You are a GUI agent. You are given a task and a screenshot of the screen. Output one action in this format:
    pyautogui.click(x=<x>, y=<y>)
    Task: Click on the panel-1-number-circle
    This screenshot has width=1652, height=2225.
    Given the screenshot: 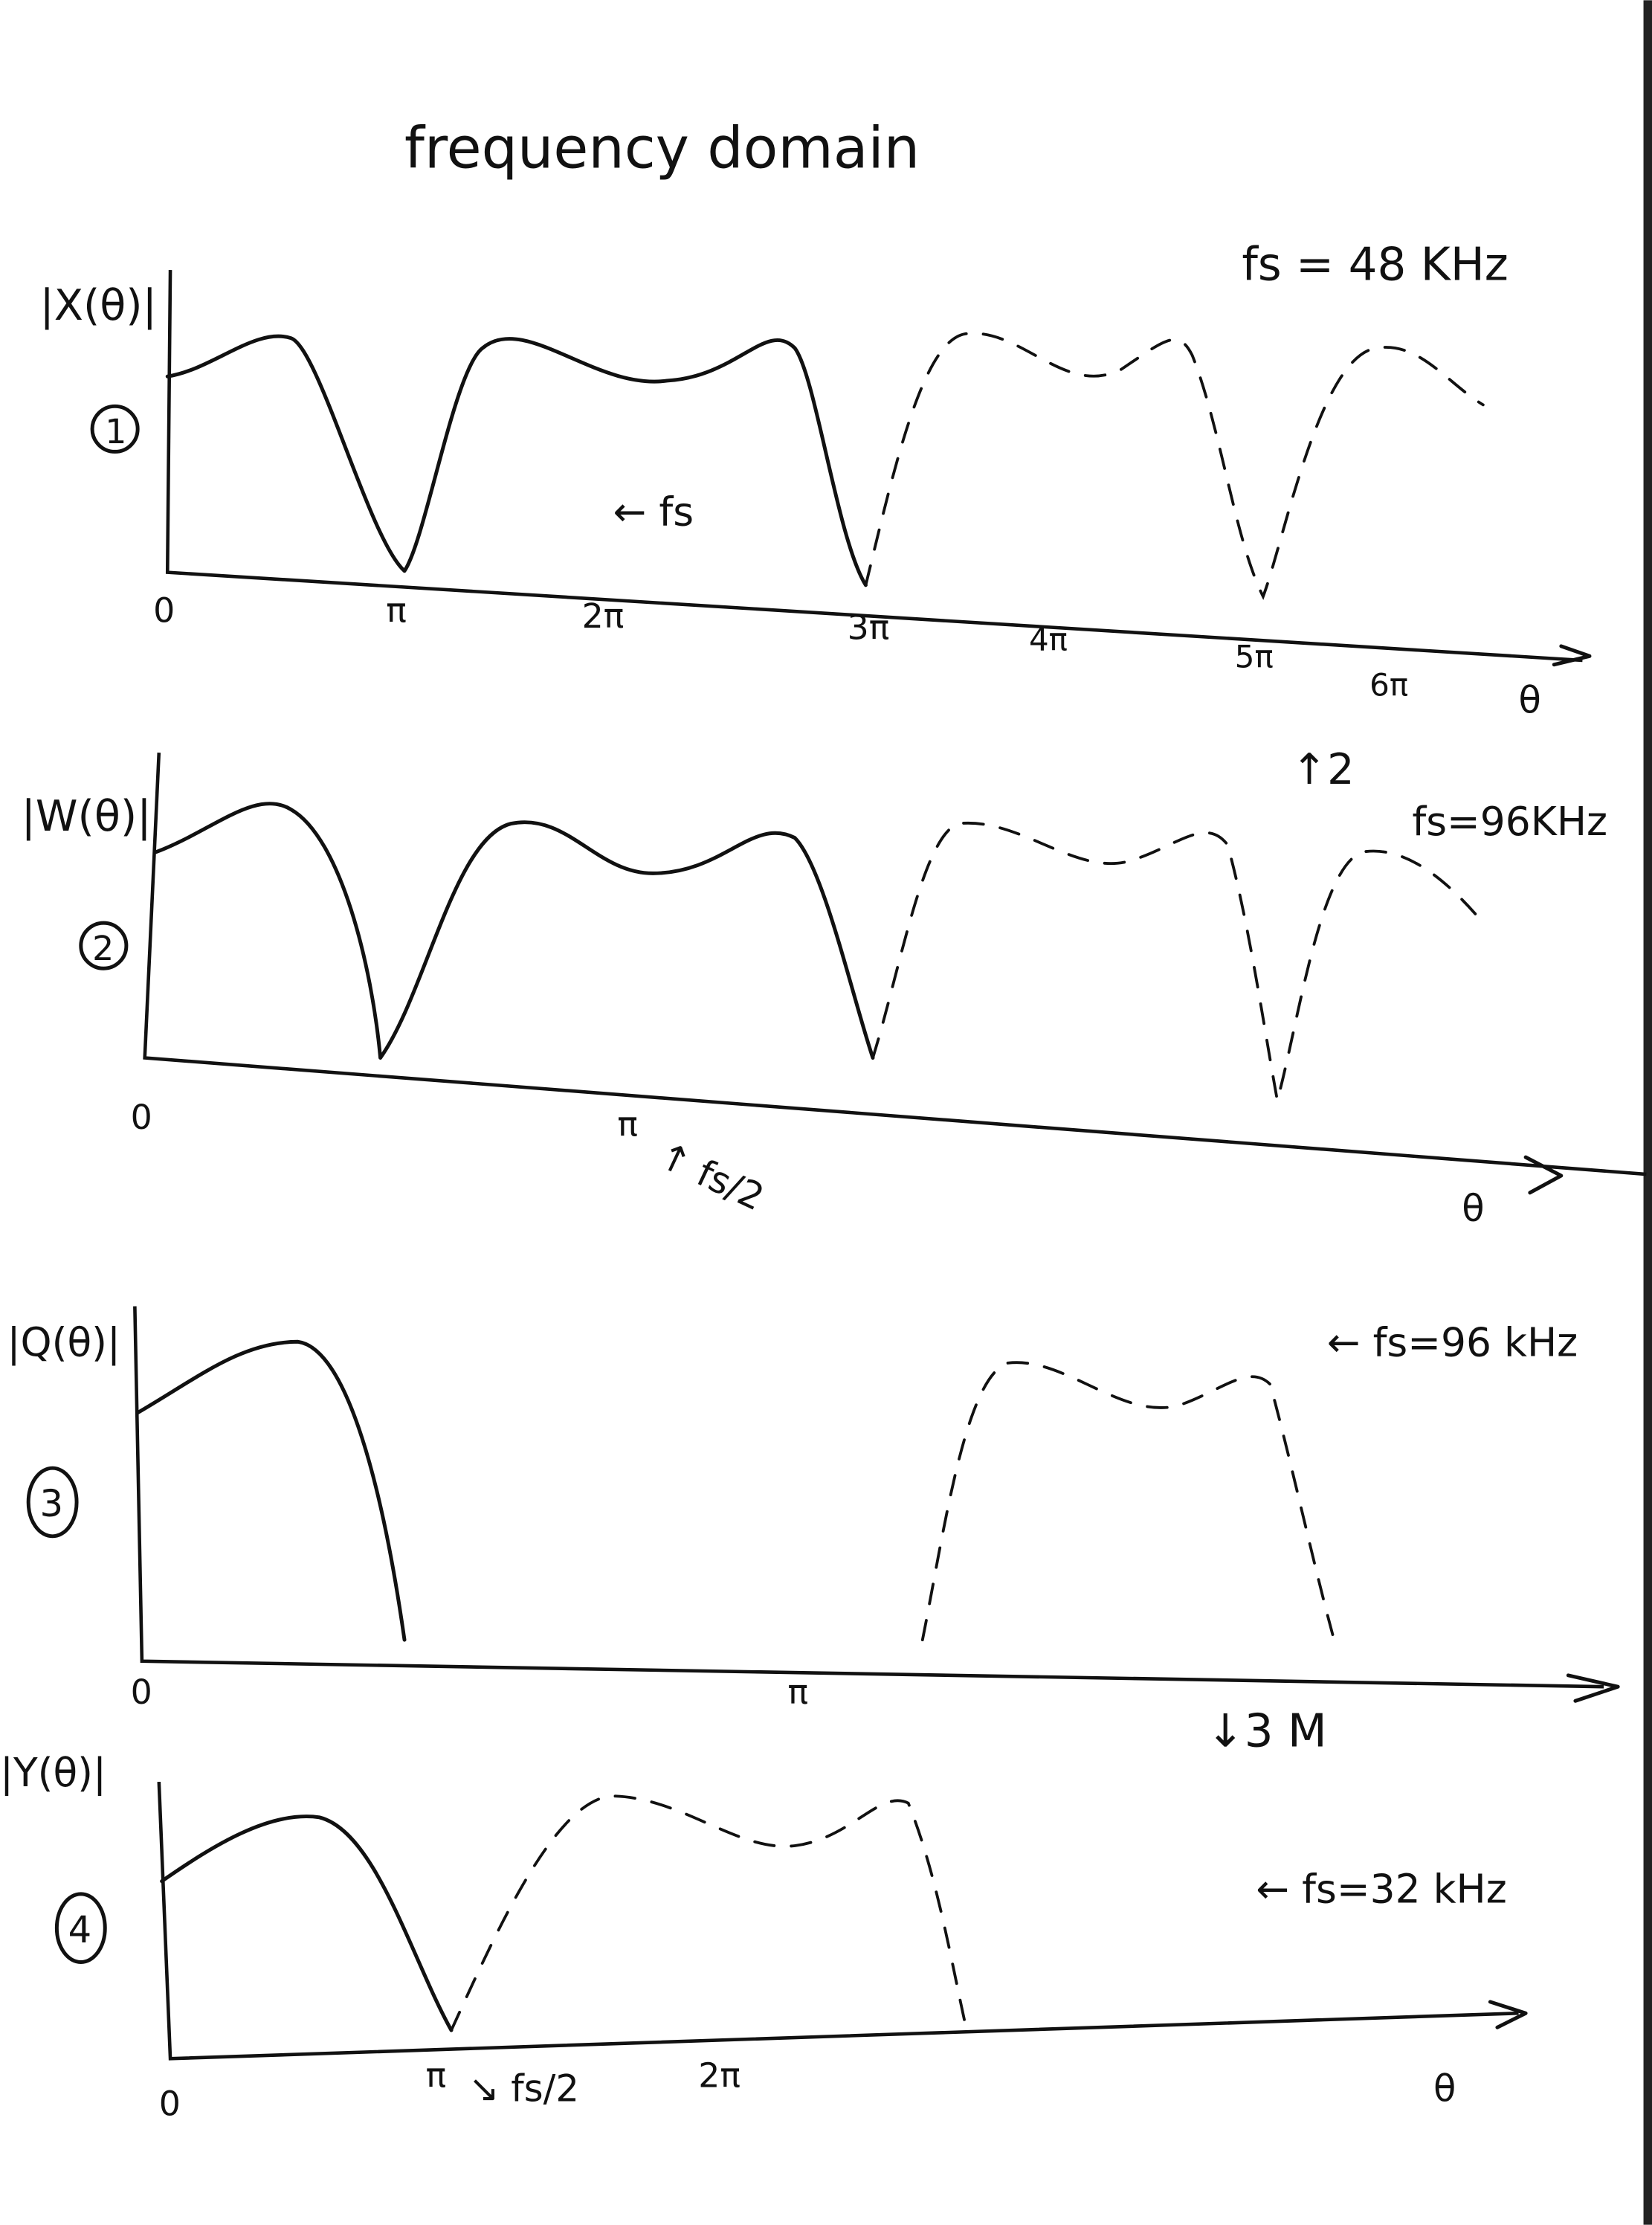 What is the action you would take?
    pyautogui.click(x=115, y=429)
    